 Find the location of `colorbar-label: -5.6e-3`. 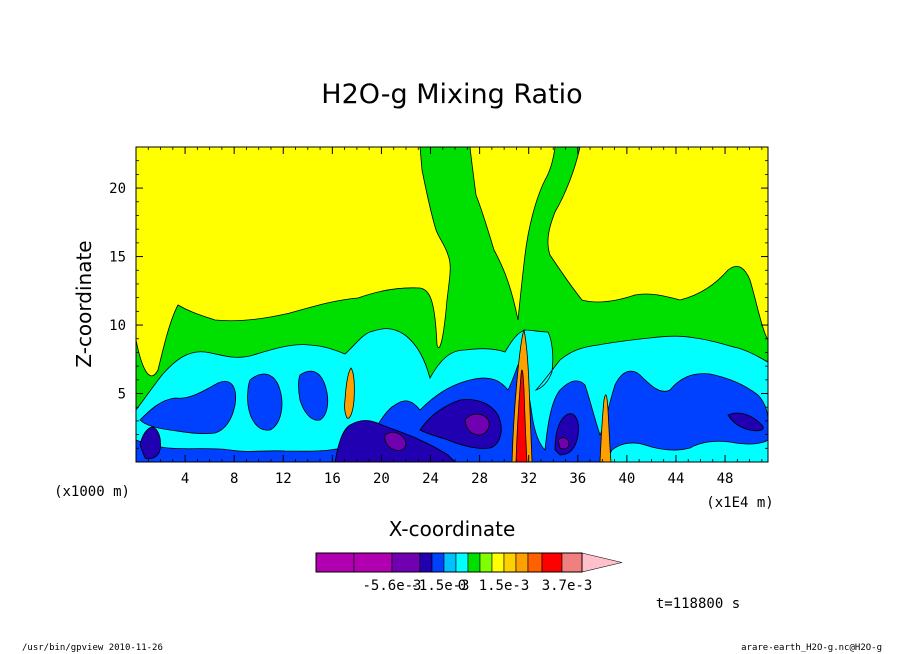

colorbar-label: -5.6e-3 is located at coordinates (391, 586).